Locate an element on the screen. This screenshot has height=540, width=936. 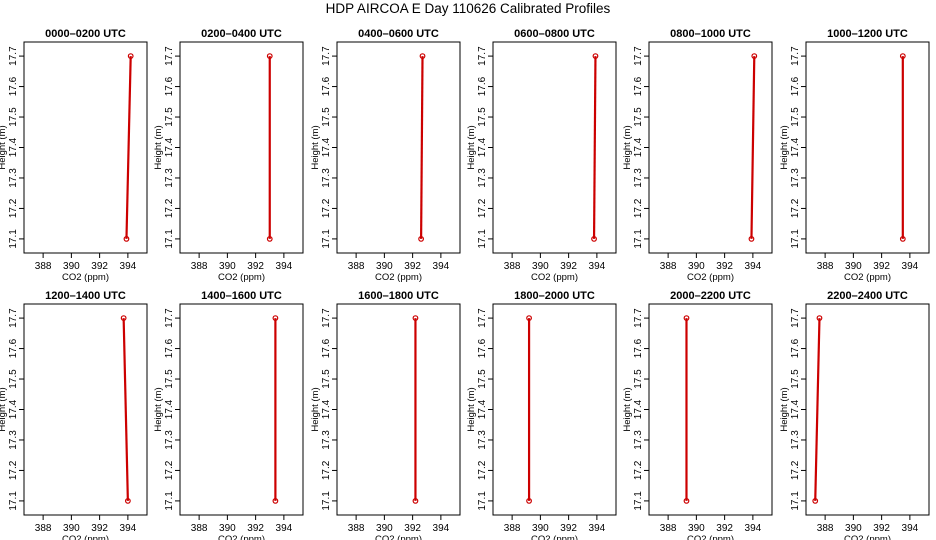
panel-title: 0800–1000 UTC is located at coordinates (710, 34).